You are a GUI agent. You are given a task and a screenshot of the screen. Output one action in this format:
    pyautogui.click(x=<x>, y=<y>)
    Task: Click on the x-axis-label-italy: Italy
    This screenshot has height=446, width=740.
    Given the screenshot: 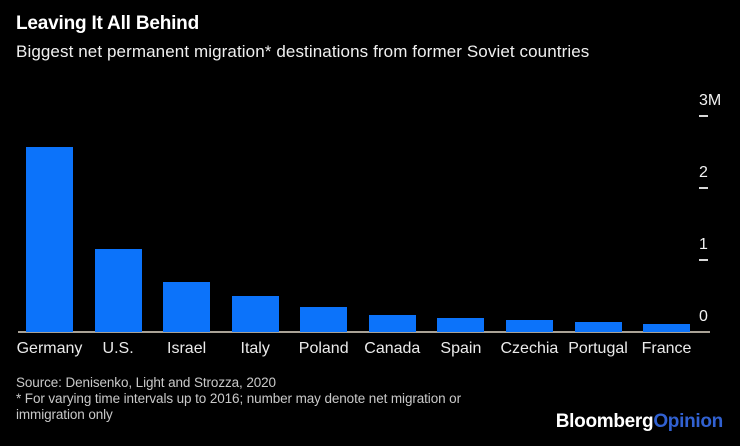 What is the action you would take?
    pyautogui.click(x=255, y=348)
    